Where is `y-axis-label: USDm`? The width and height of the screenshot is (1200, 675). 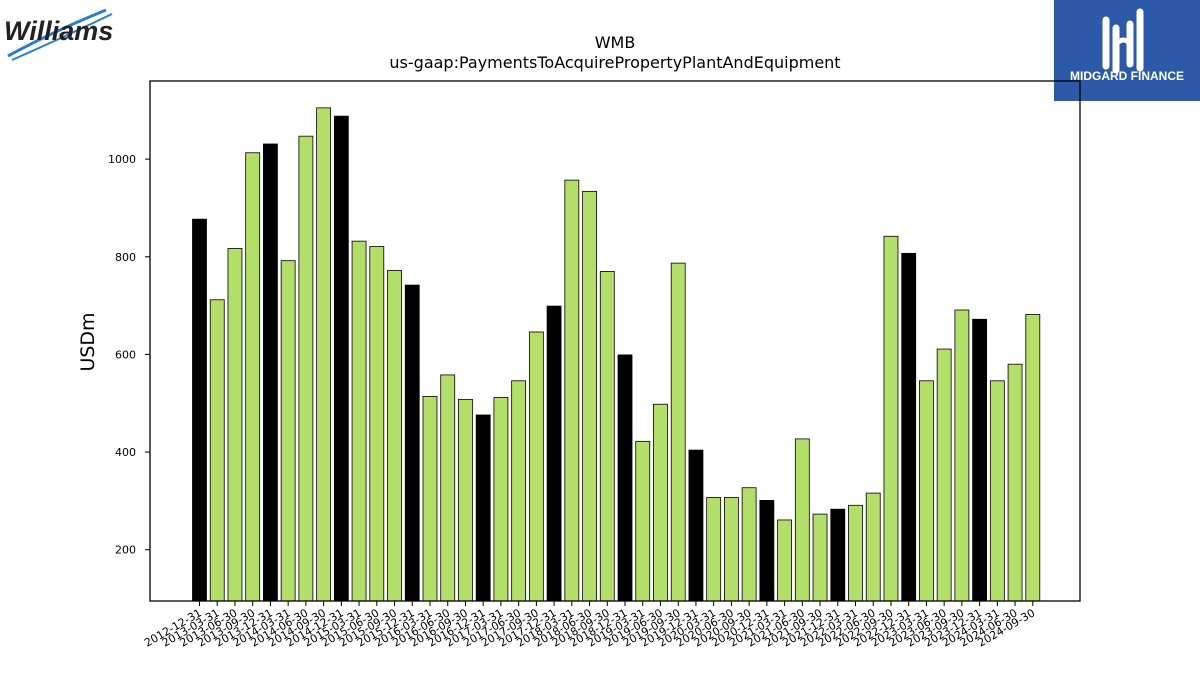
y-axis-label: USDm is located at coordinates (88, 341).